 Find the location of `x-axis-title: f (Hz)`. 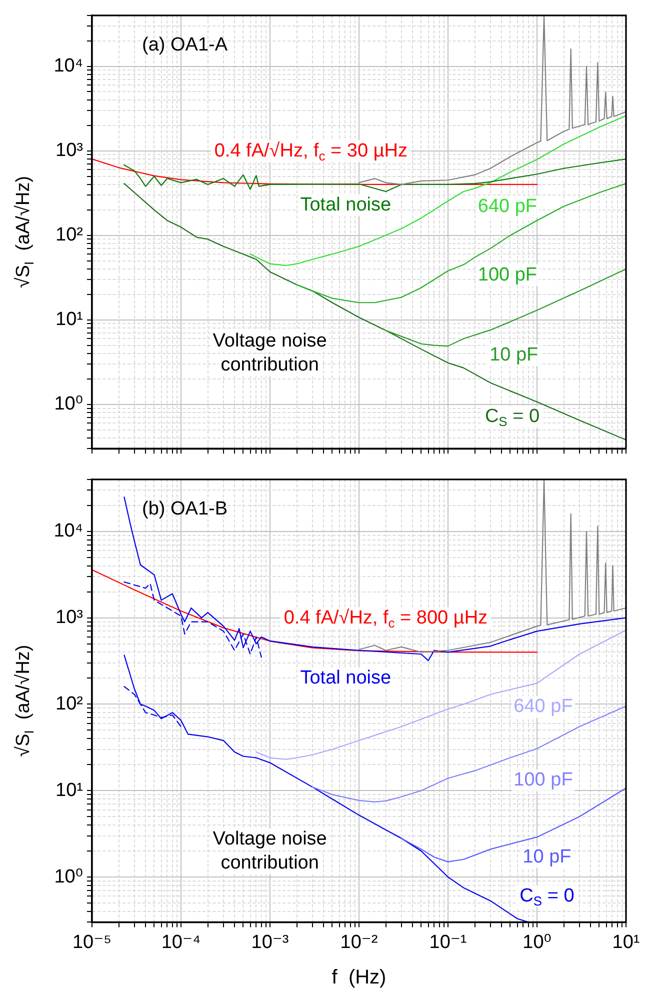

x-axis-title: f (Hz) is located at coordinates (359, 977).